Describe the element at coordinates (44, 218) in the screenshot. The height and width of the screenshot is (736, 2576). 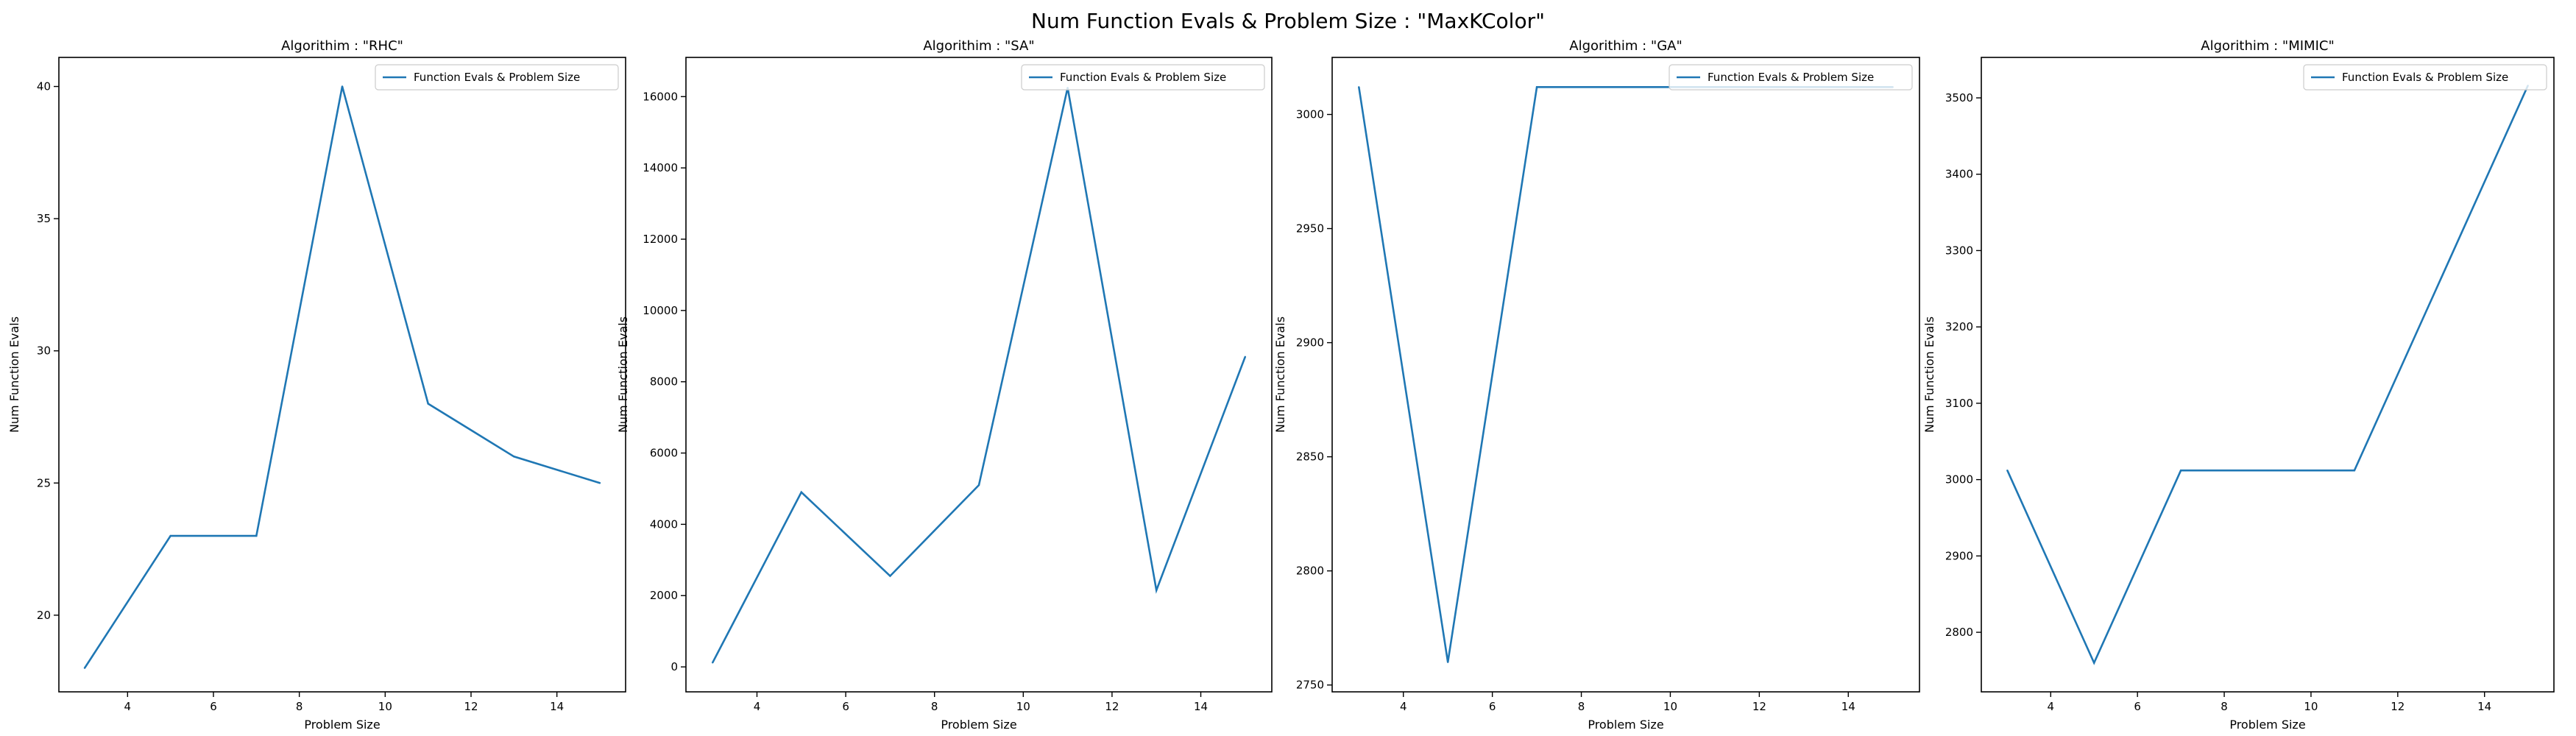
I see `y-tick-label: 35` at that location.